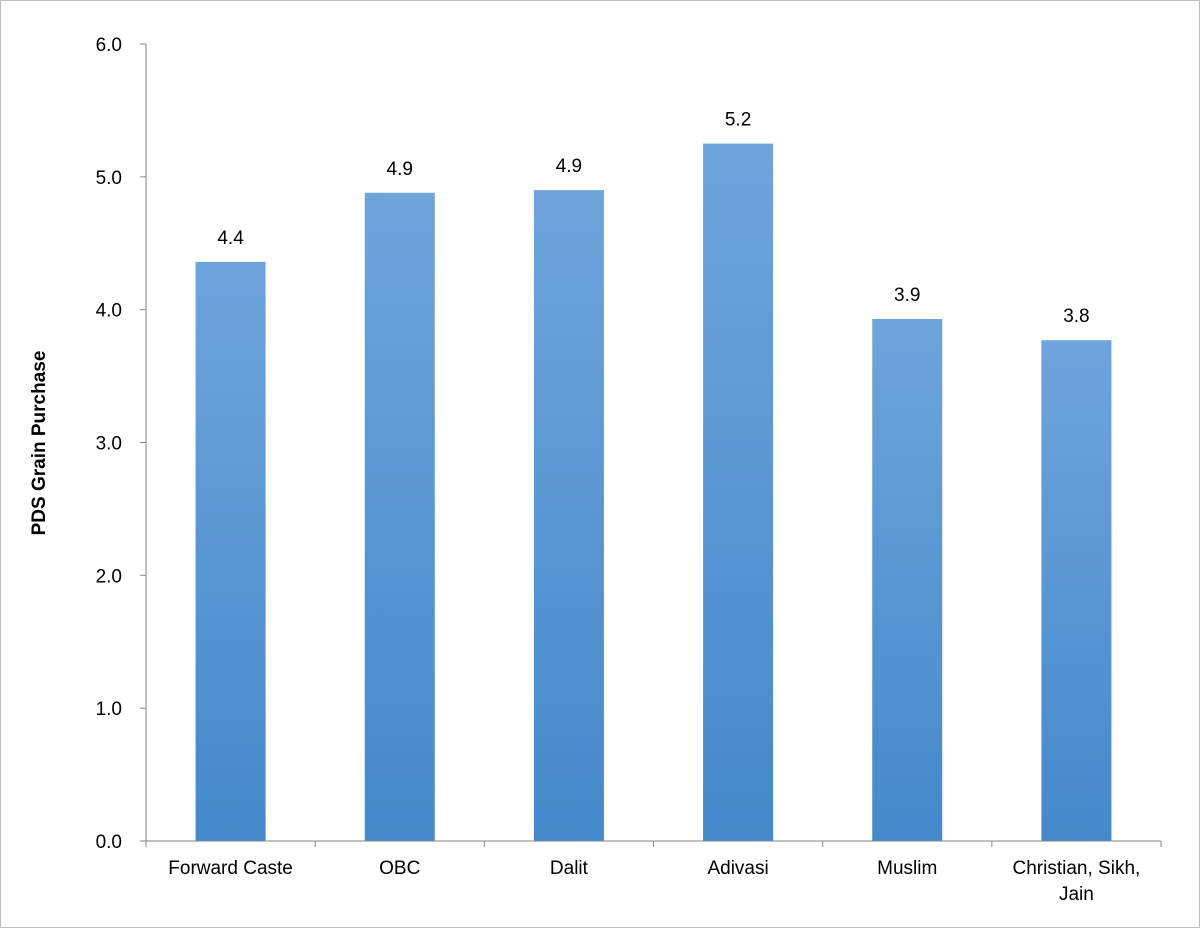 The height and width of the screenshot is (929, 1200). What do you see at coordinates (907, 868) in the screenshot?
I see `x-tick-label: Muslim` at bounding box center [907, 868].